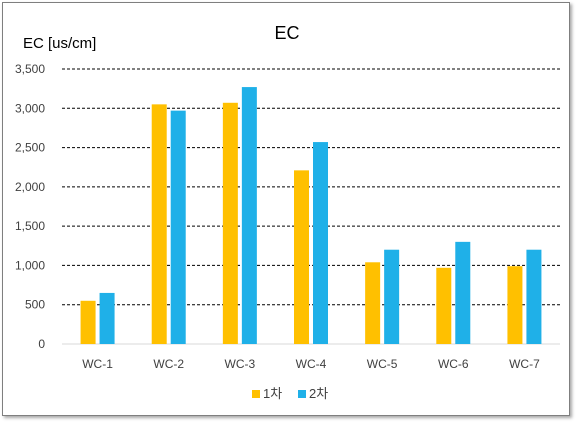 The image size is (577, 422). I want to click on y-tick-label: 3,000, so click(30, 108).